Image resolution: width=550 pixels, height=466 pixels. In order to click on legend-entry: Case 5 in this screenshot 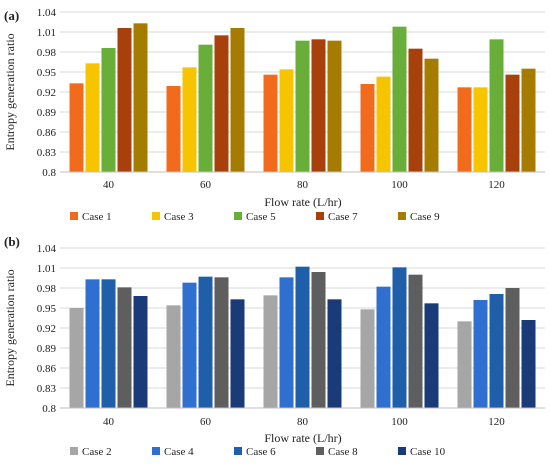, I will do `click(261, 217)`.